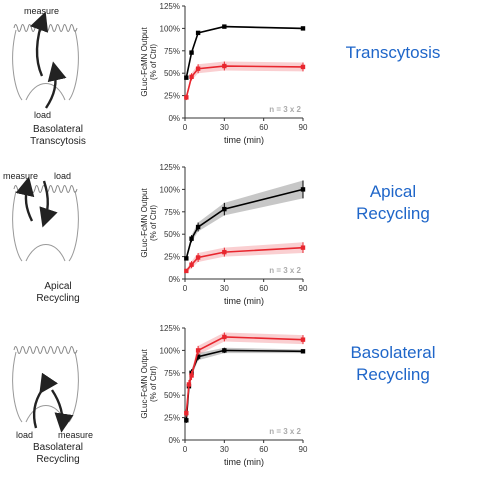  Describe the element at coordinates (392, 352) in the screenshot. I see `title-line: Basolateral` at that location.